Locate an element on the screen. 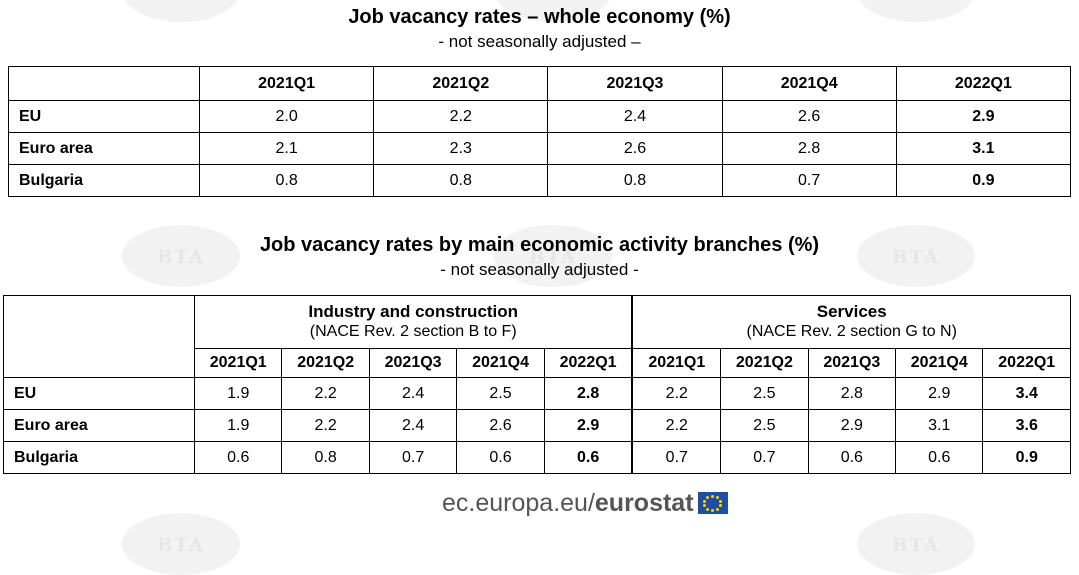  table-row: Bulgaria 0.8 0.8 0.8 0.7 0.9 is located at coordinates (540, 180).